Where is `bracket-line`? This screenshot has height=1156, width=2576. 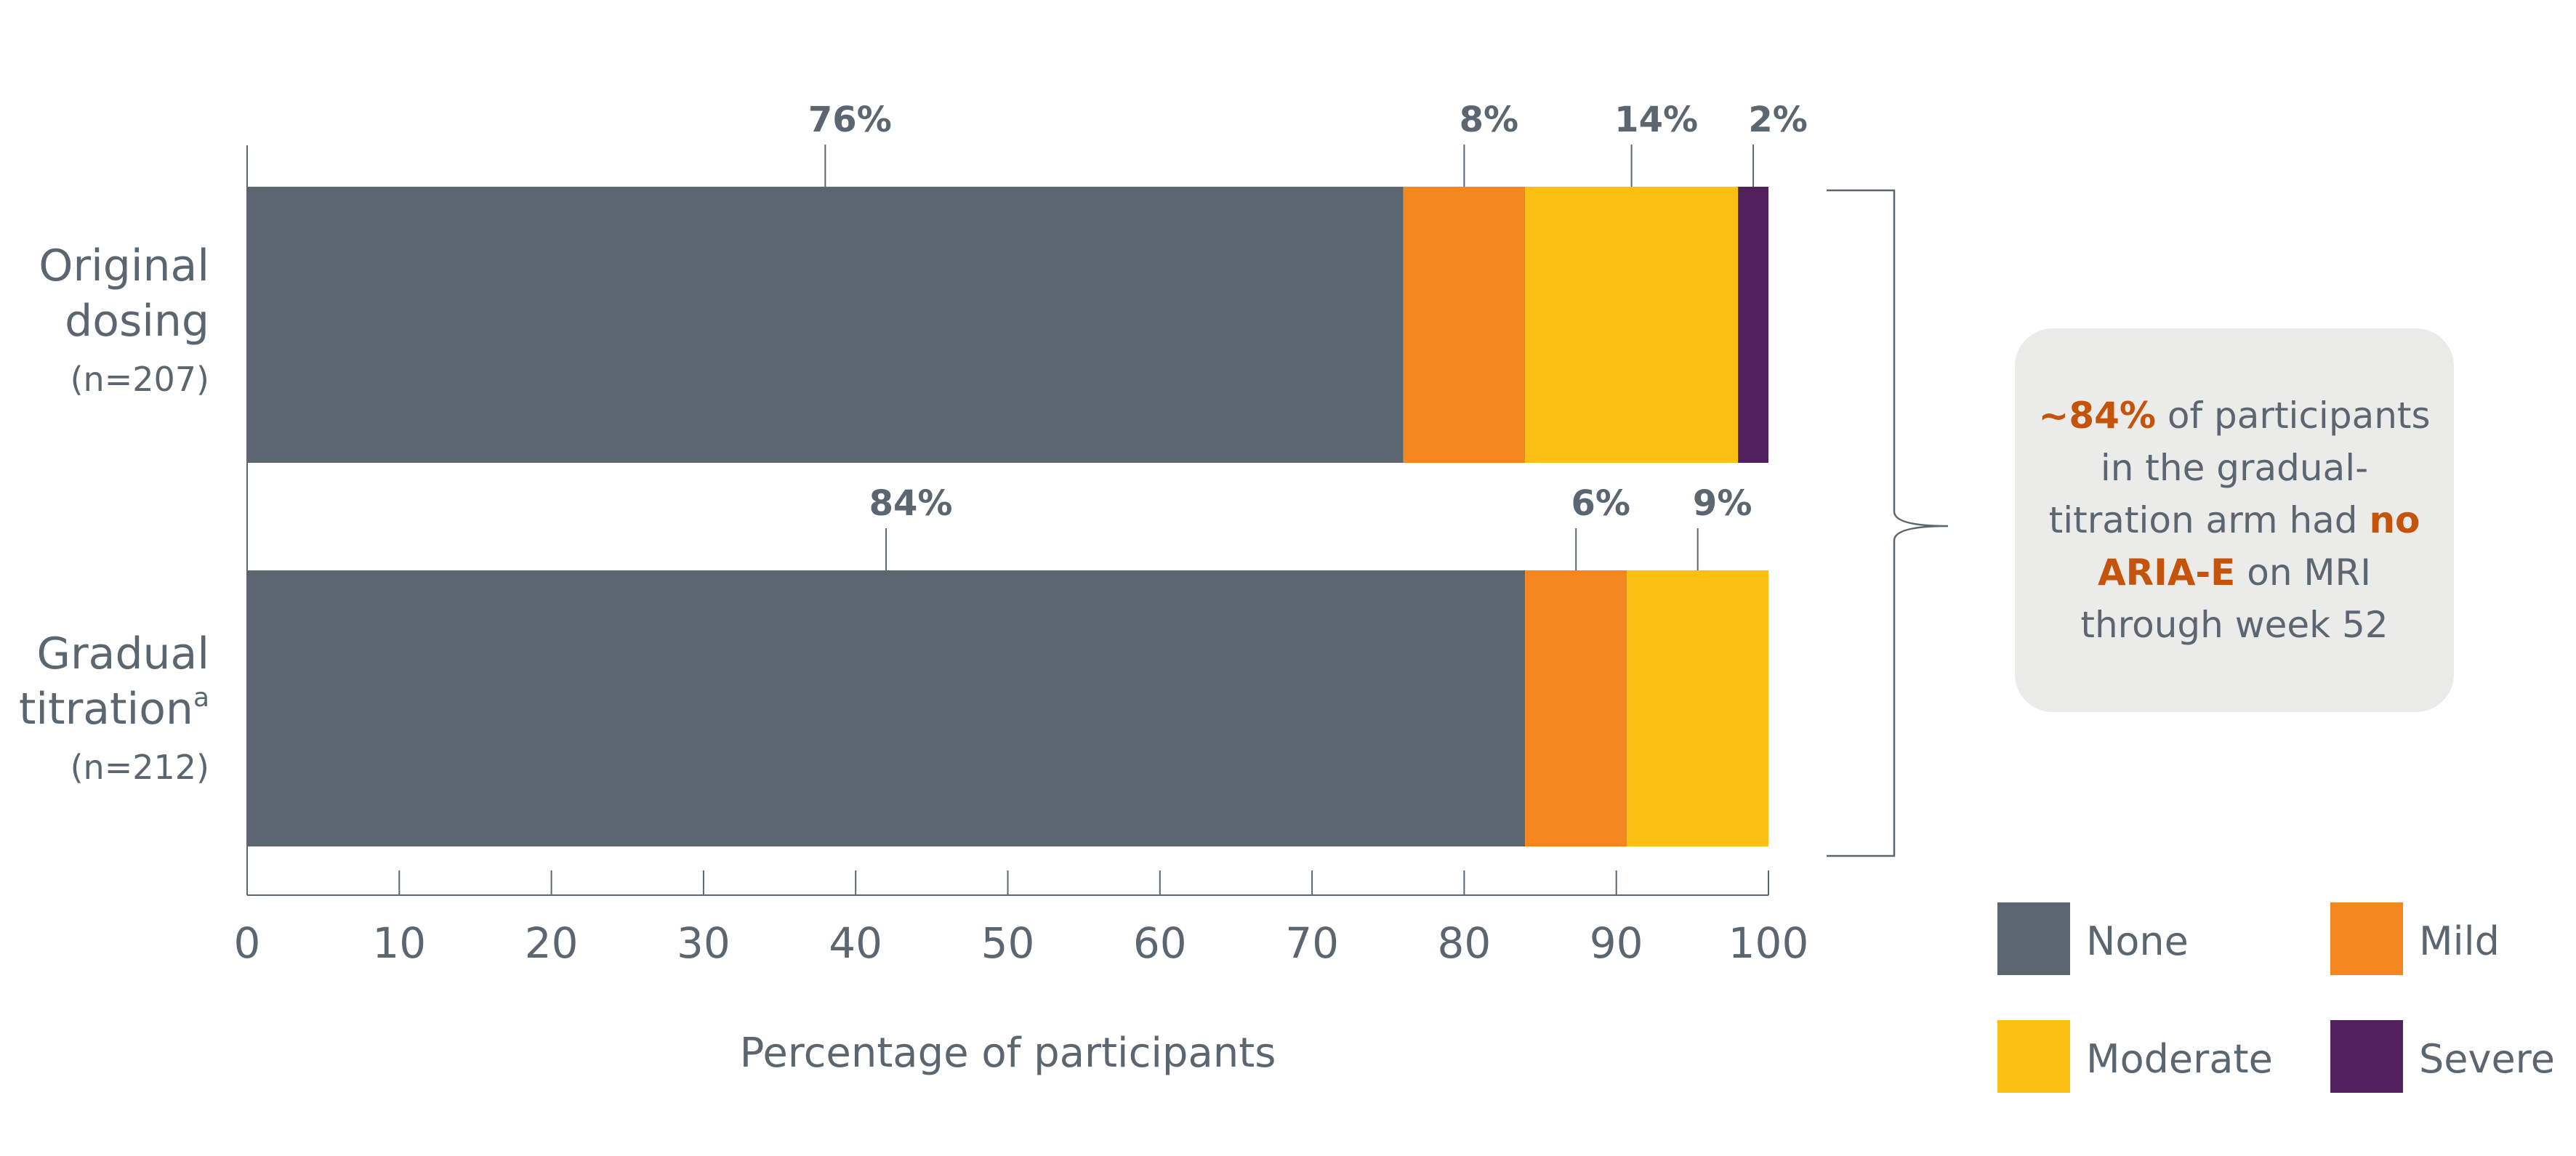 bracket-line is located at coordinates (1888, 523).